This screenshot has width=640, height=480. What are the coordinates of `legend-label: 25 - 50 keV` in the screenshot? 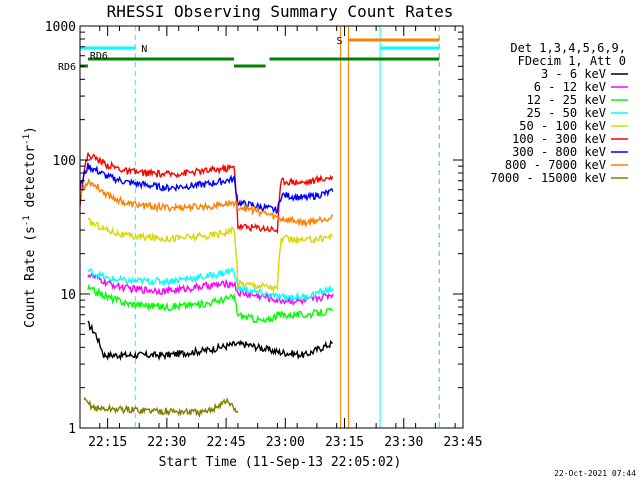 It's located at (566, 113).